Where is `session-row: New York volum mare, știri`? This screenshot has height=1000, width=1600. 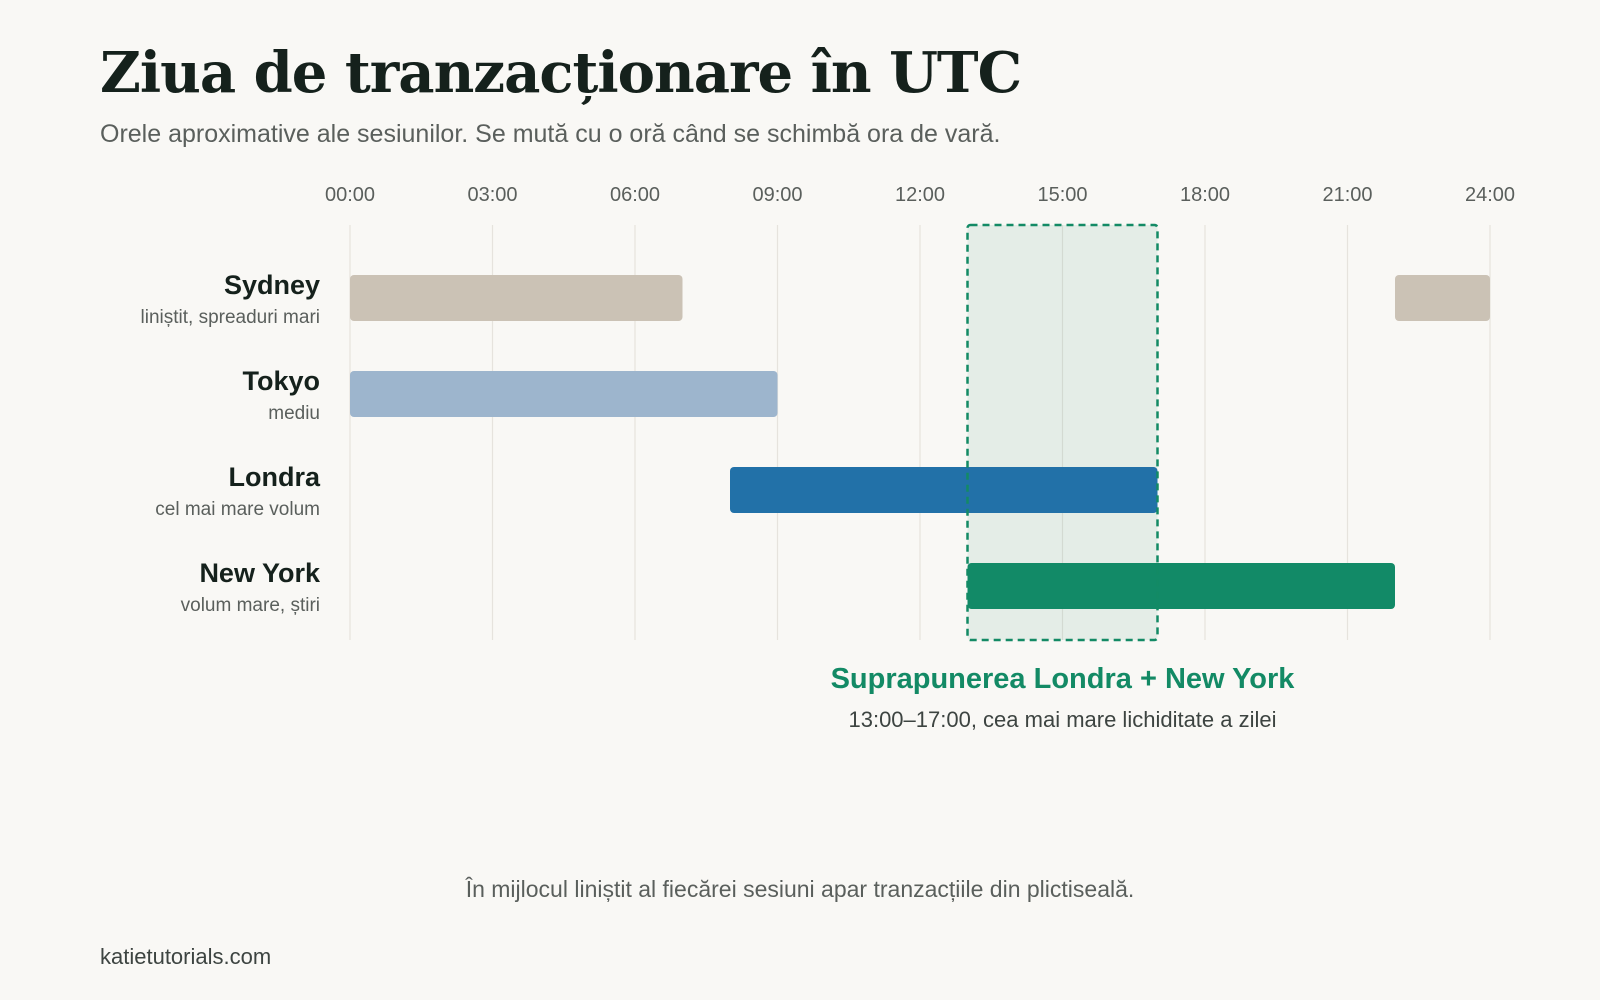
session-row: New York volum mare, știri is located at coordinates (788, 587).